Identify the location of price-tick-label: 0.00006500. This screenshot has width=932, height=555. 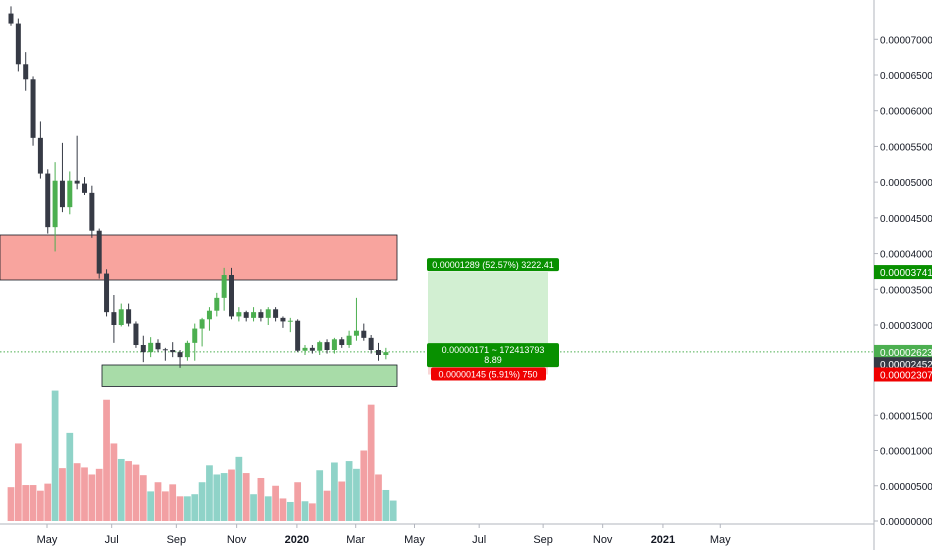
(906, 76).